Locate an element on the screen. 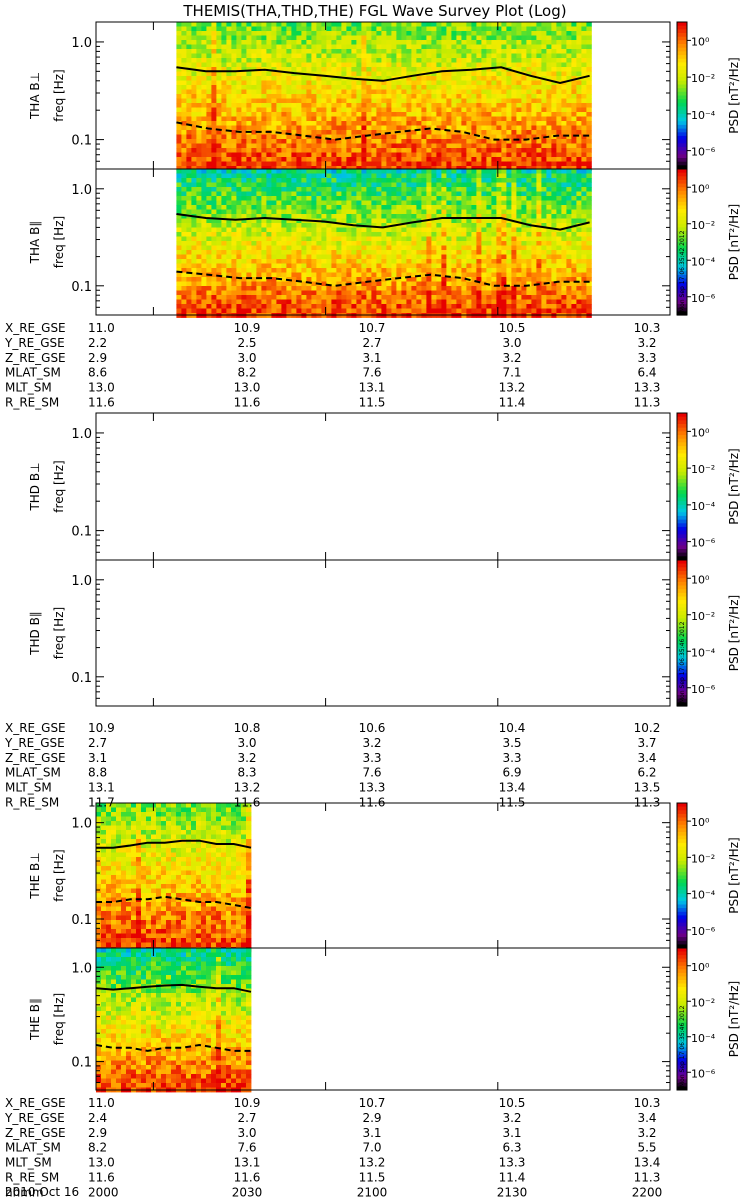  y-tick-label: 1.0 is located at coordinates (81, 43).